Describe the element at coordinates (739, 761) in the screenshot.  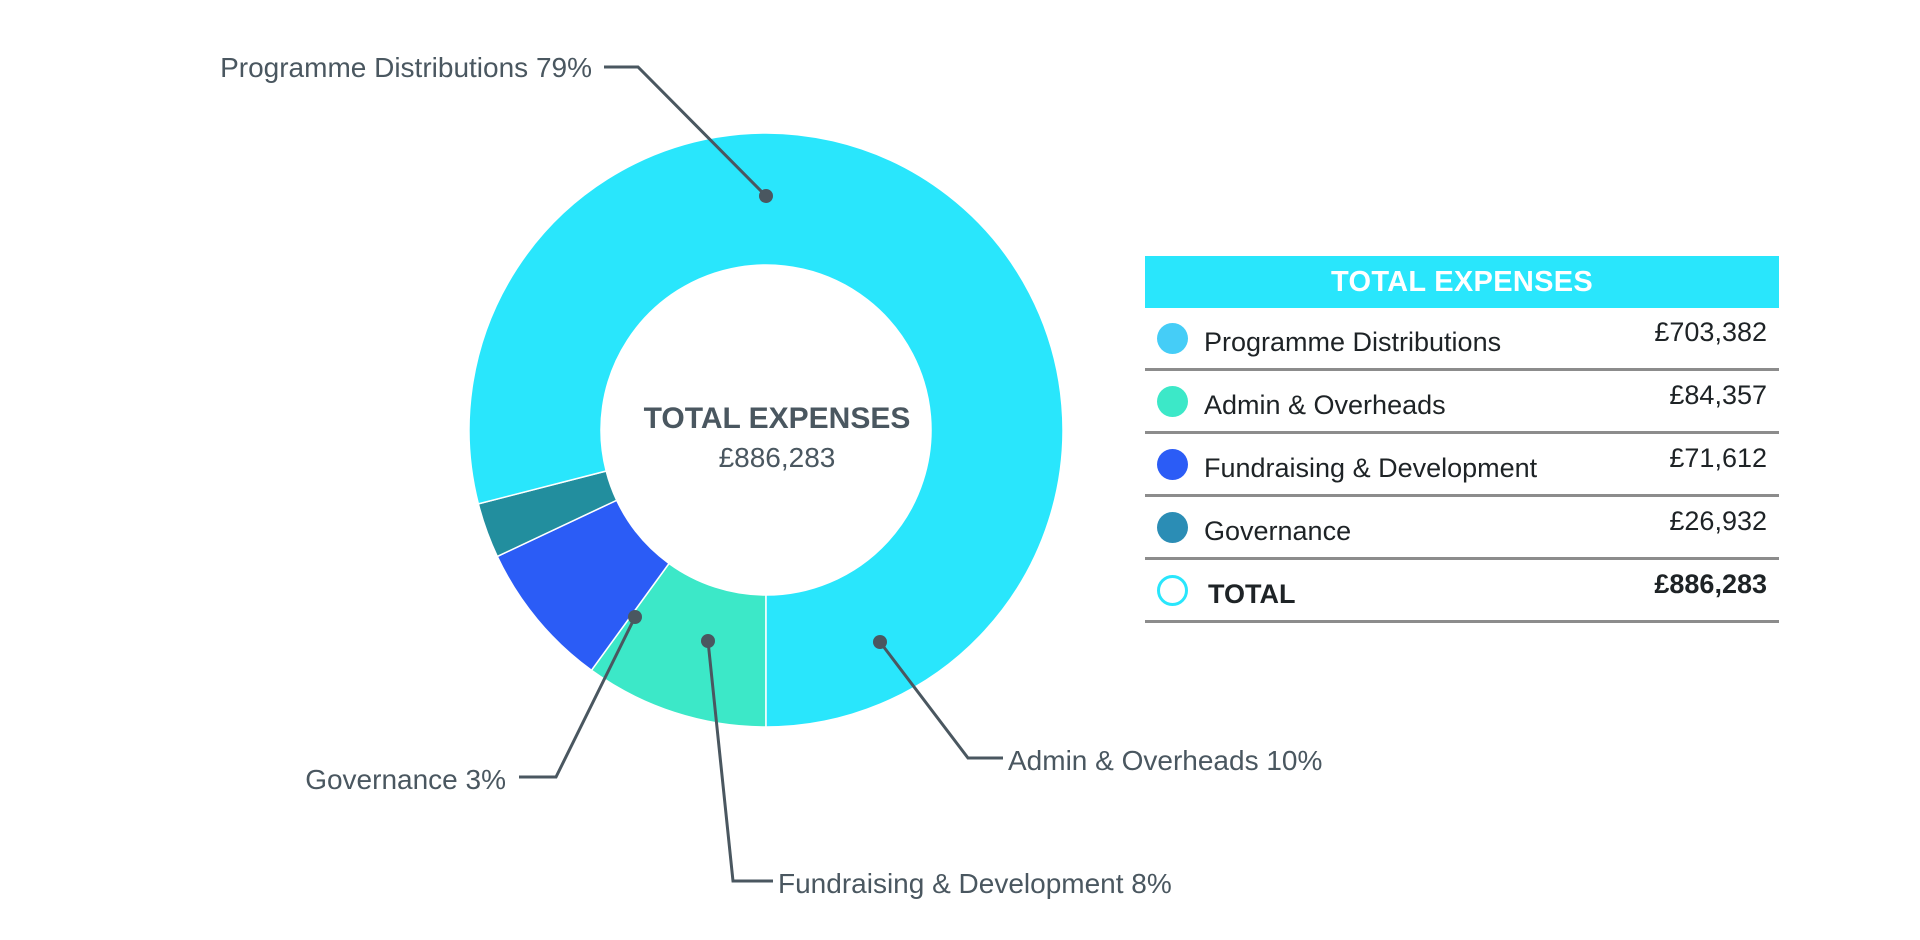
I see `callout-line-fundraising-development` at that location.